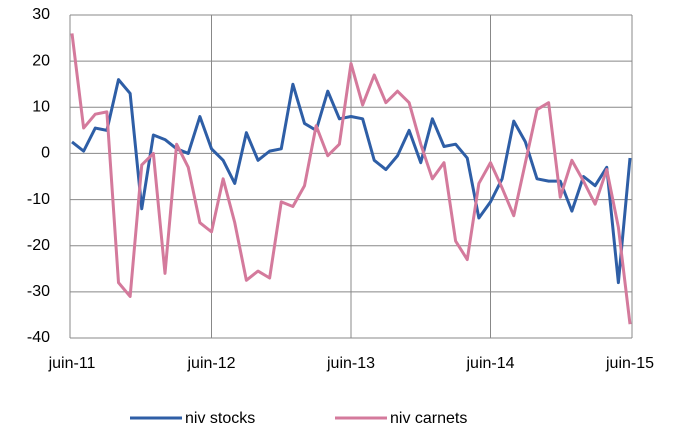  What do you see at coordinates (489, 363) in the screenshot?
I see `x-tick-label: juin-14` at bounding box center [489, 363].